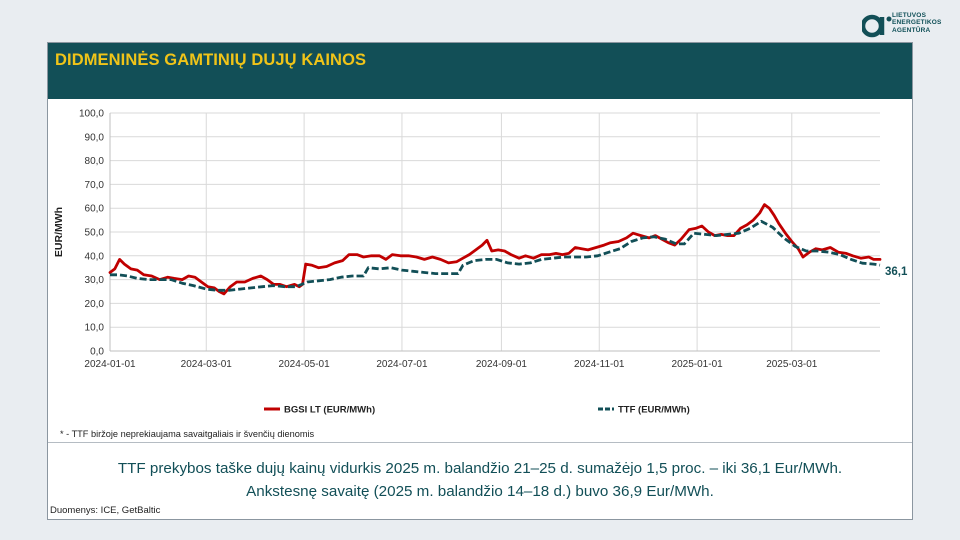 The height and width of the screenshot is (540, 960). I want to click on y-tick-label: 60,0, so click(95, 209).